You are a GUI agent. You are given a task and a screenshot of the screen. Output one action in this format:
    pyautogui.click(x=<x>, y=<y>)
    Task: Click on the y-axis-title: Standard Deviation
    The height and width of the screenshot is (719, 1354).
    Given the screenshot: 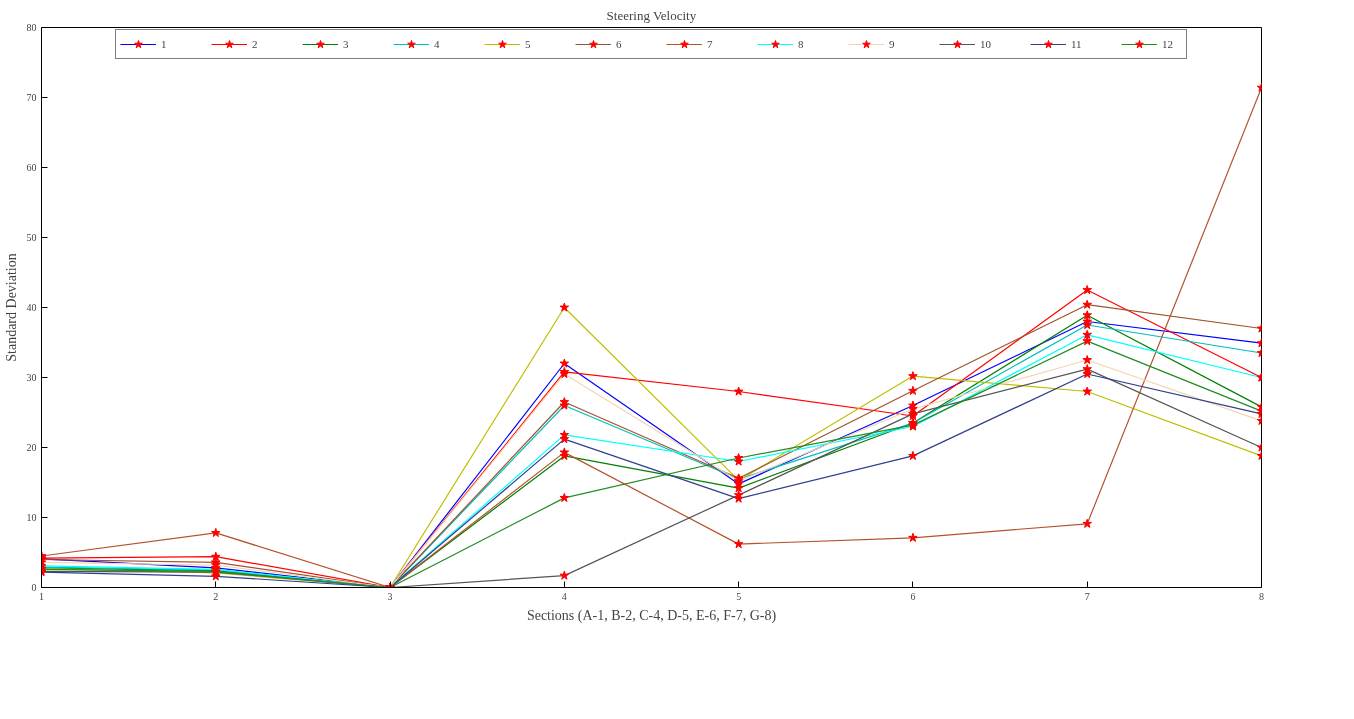 What is the action you would take?
    pyautogui.click(x=11, y=307)
    